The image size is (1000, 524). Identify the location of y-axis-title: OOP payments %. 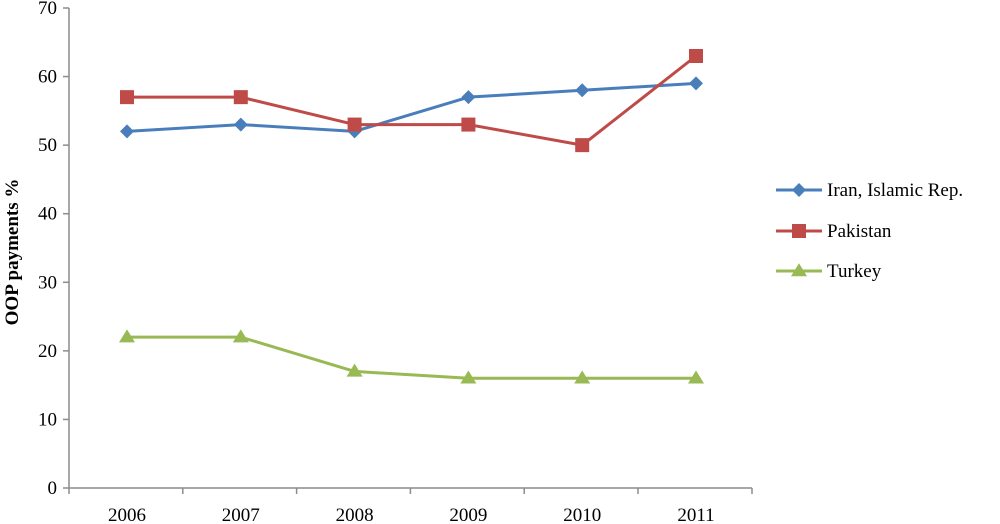
(12, 252).